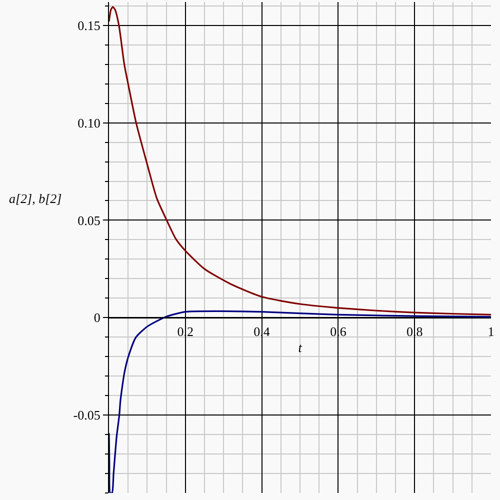 This screenshot has height=500, width=500. What do you see at coordinates (89, 25) in the screenshot?
I see `y-tick-label: 0.15` at bounding box center [89, 25].